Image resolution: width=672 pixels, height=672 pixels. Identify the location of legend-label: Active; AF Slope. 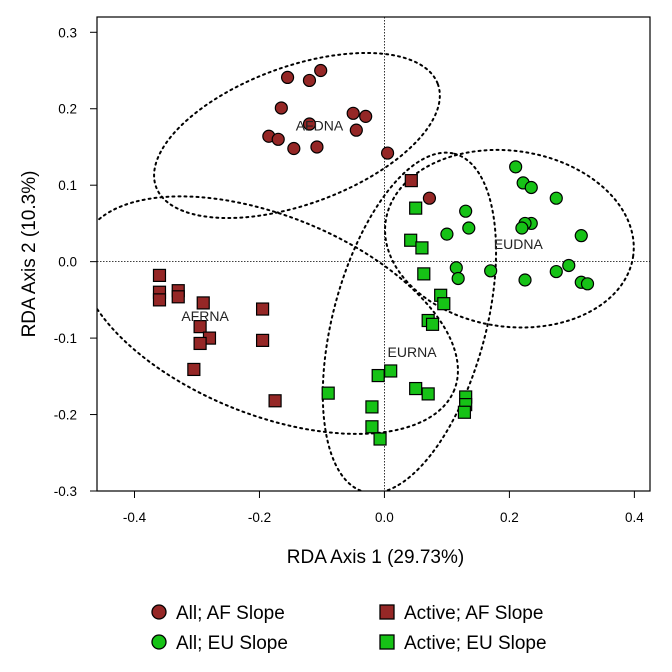
(473, 613).